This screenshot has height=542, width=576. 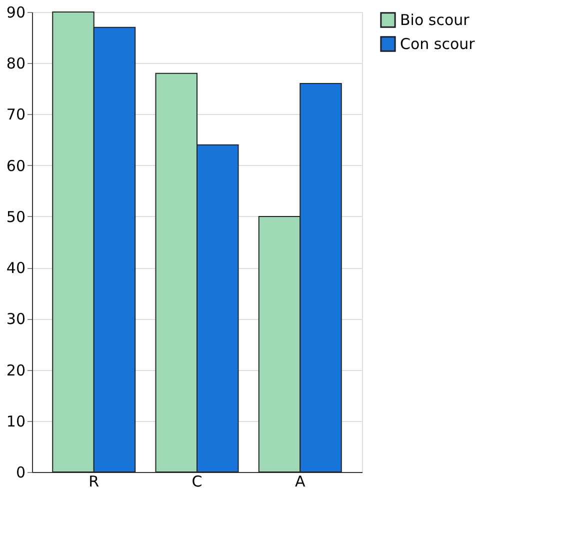 I want to click on x-tick-label: A, so click(x=300, y=481).